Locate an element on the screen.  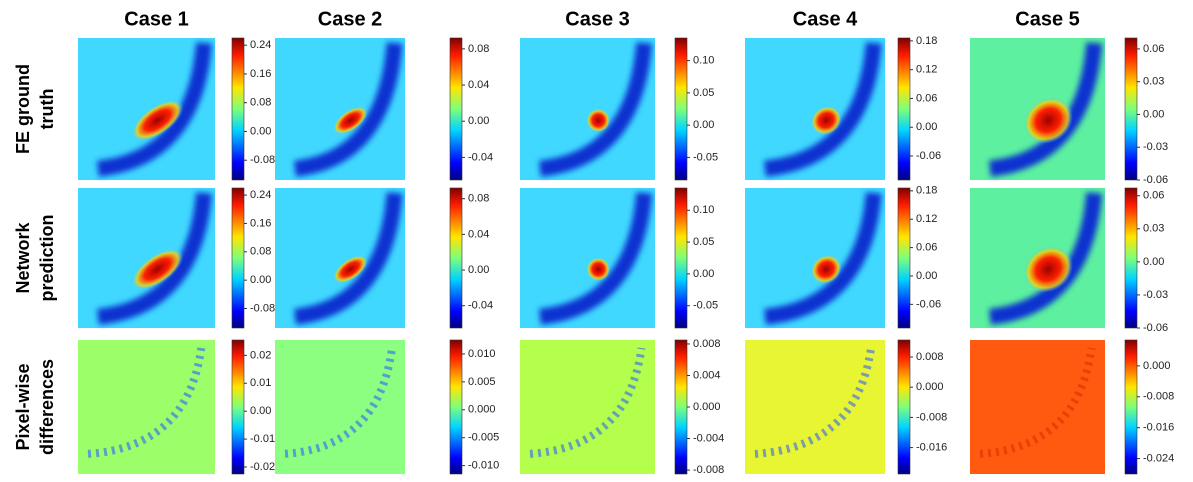
colorbar-tick-label: -0.024 is located at coordinates (1158, 458).